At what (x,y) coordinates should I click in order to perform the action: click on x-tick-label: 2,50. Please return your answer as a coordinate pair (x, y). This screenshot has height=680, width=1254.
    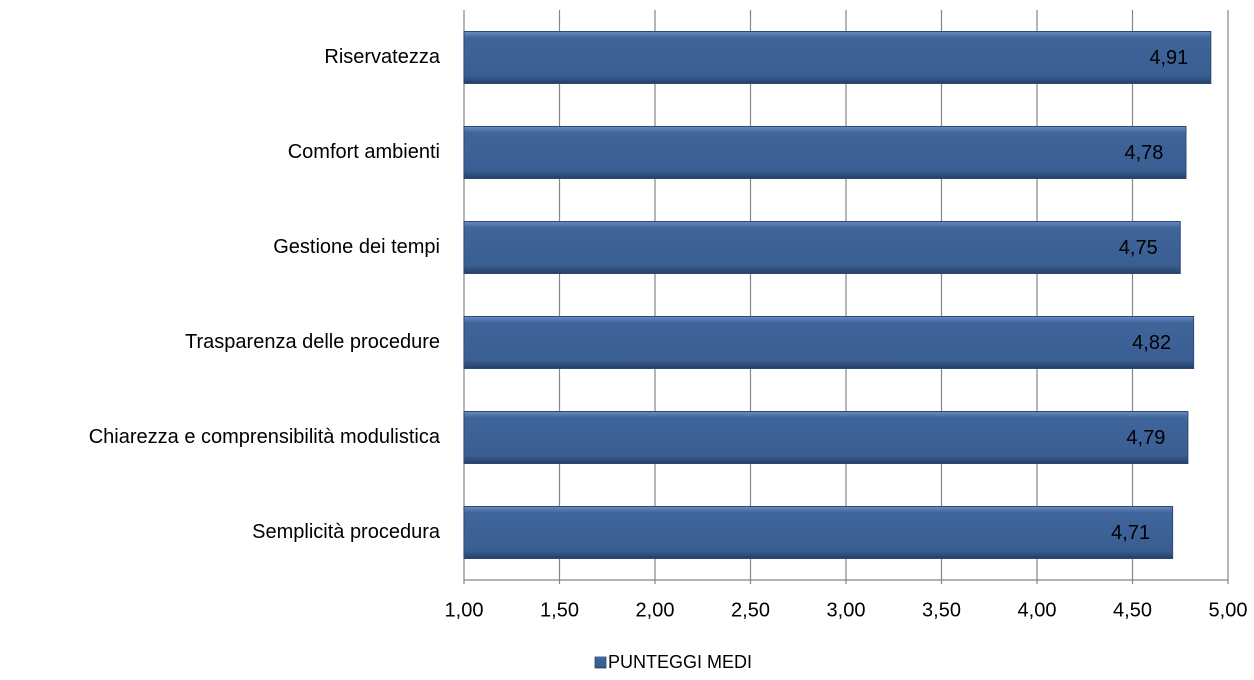
    Looking at the image, I should click on (750, 610).